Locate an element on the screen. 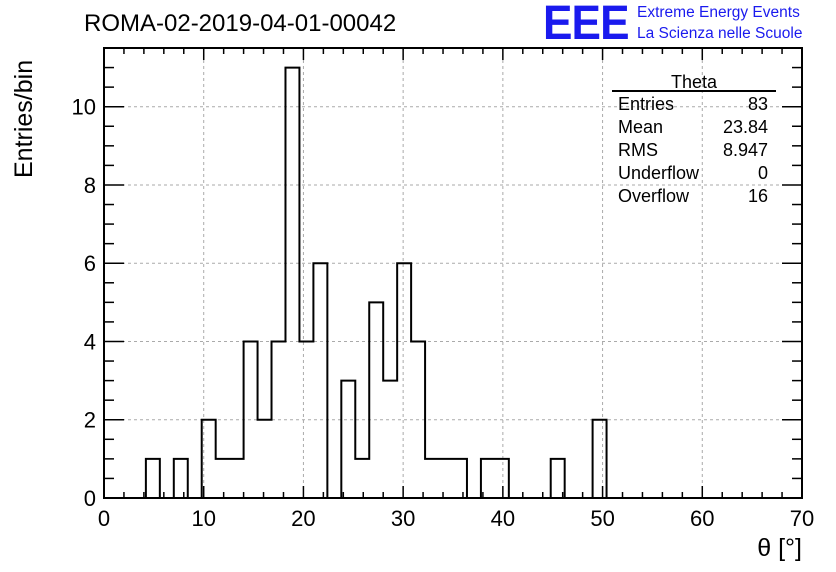 The width and height of the screenshot is (836, 572). x-tick-label: 30 is located at coordinates (403, 518).